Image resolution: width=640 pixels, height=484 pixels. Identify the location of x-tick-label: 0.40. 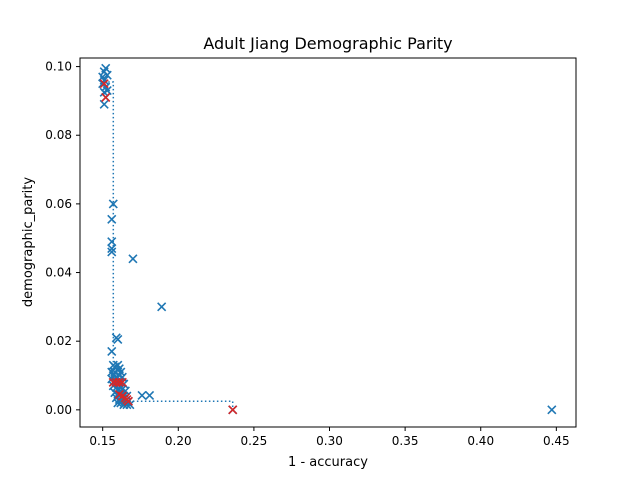
(480, 441).